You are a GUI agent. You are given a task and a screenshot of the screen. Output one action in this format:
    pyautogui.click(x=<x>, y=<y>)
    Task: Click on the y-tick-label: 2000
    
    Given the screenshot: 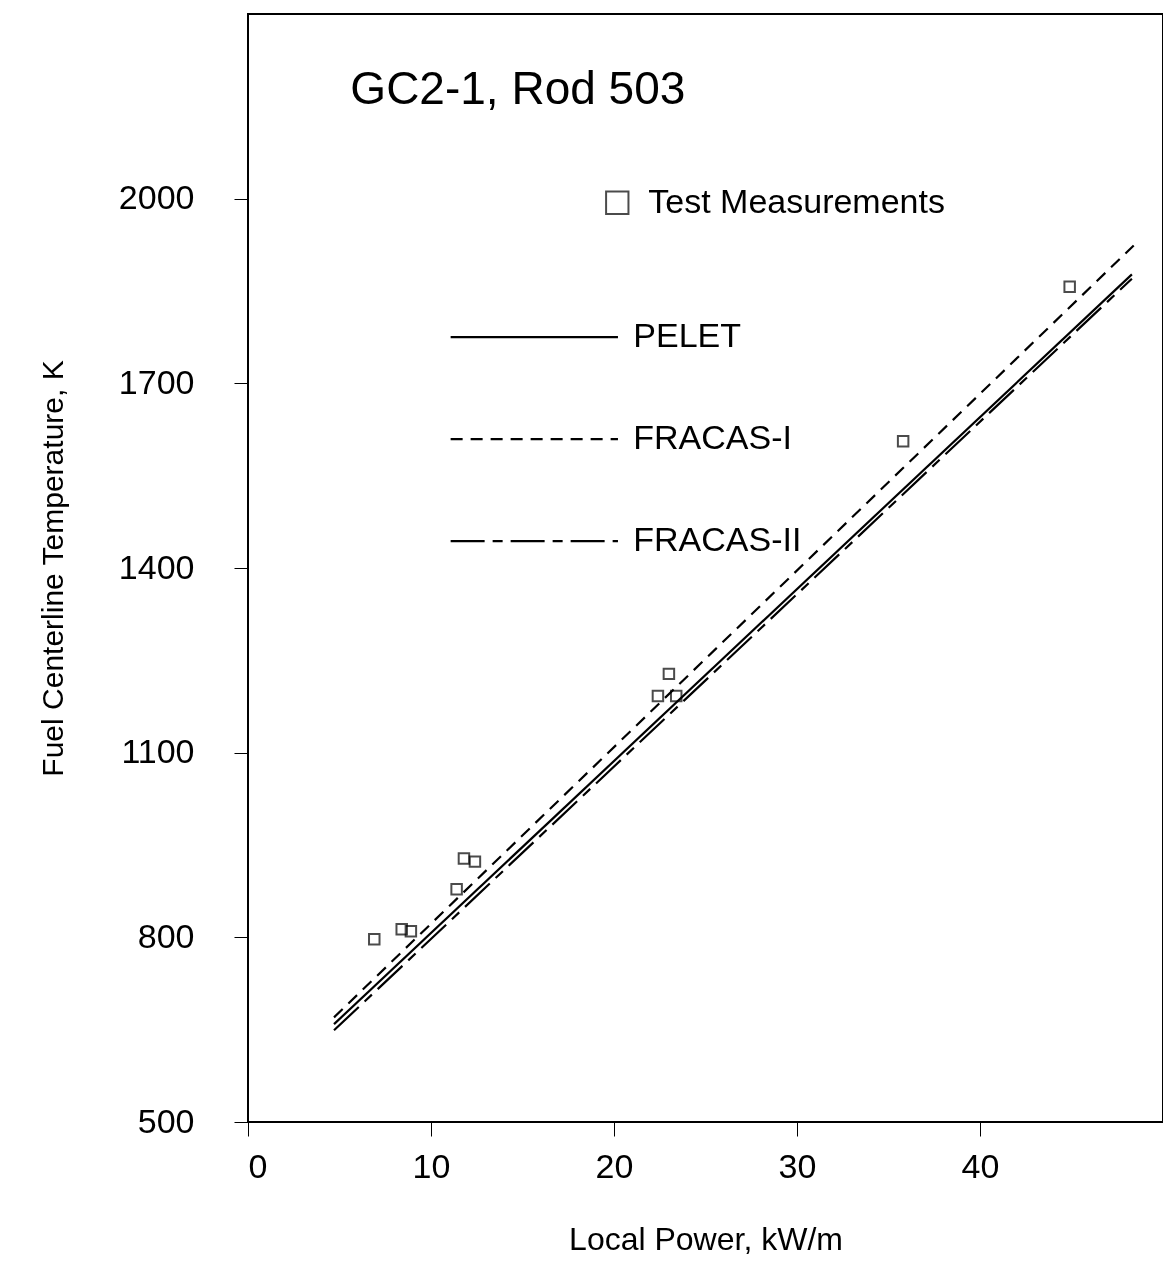 What is the action you would take?
    pyautogui.click(x=156, y=197)
    